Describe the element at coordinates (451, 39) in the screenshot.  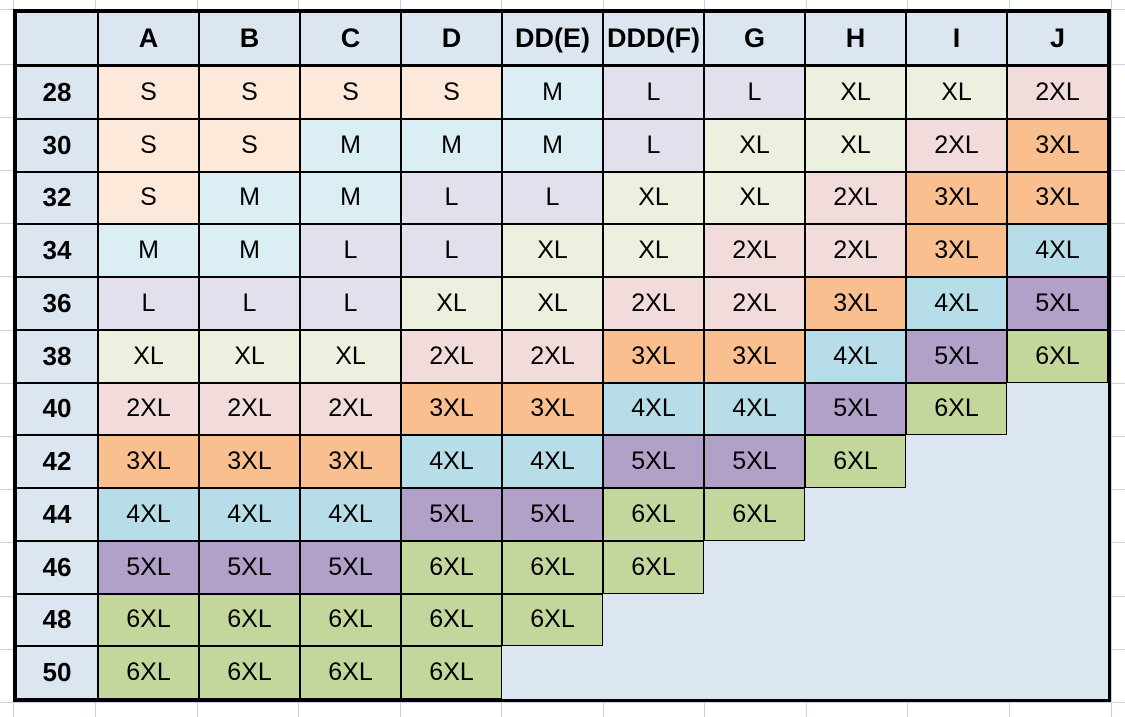
I see `column-header-d: D` at that location.